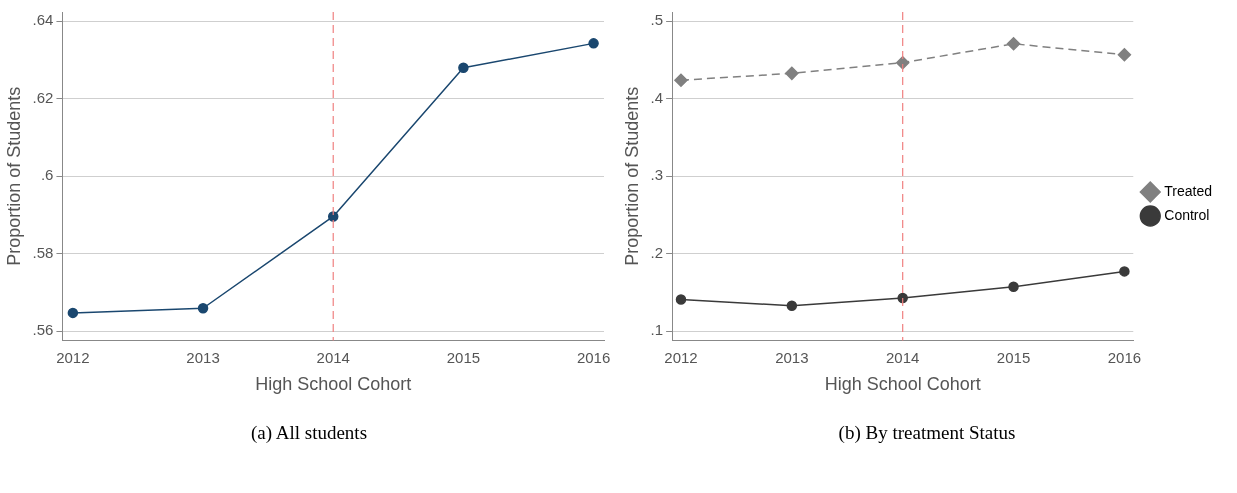 The height and width of the screenshot is (493, 1237). Describe the element at coordinates (657, 330) in the screenshot. I see `y-tick-label: .1` at that location.